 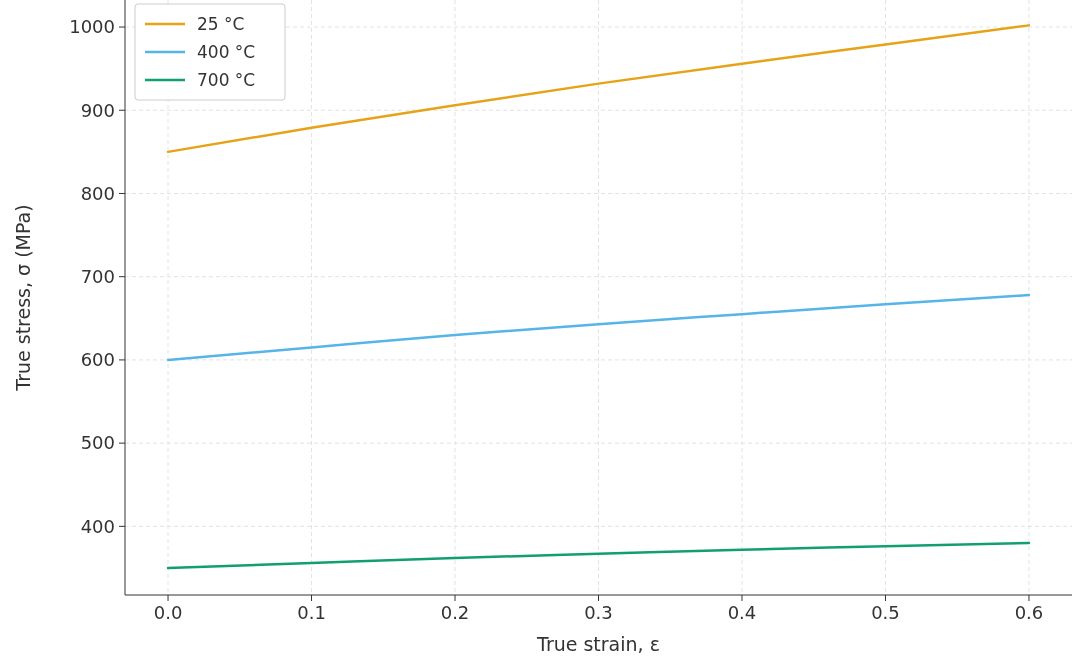 What do you see at coordinates (598, 644) in the screenshot?
I see `x-axis-title: True strain, ε` at bounding box center [598, 644].